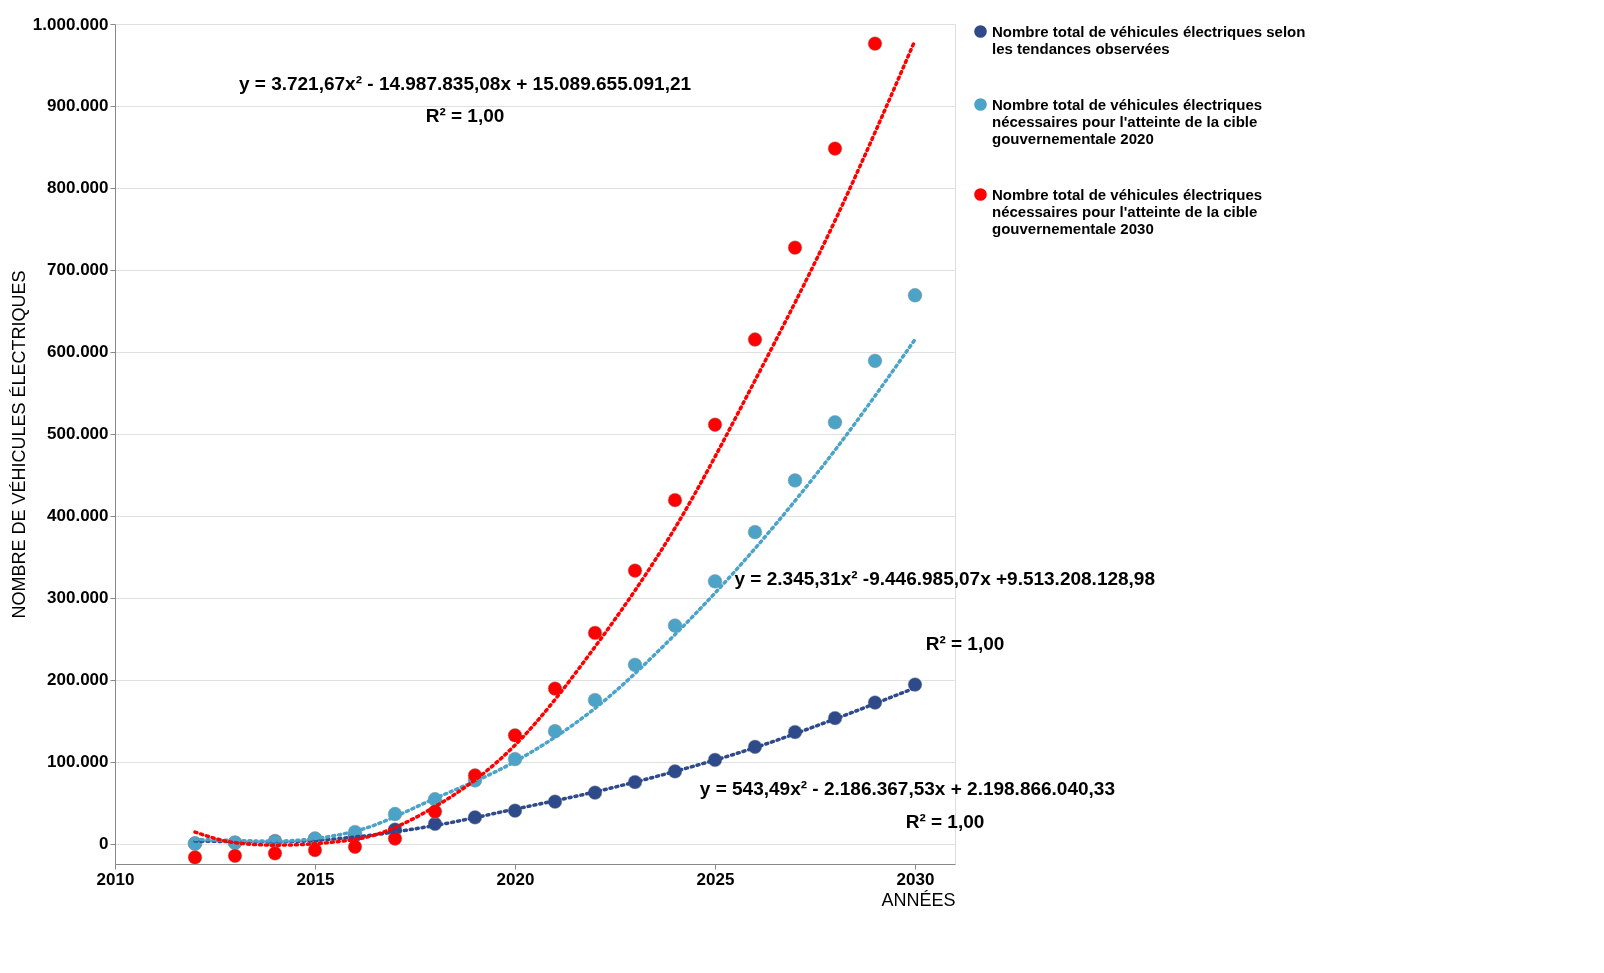  I want to click on y-tick-label: 800.000, so click(78, 188).